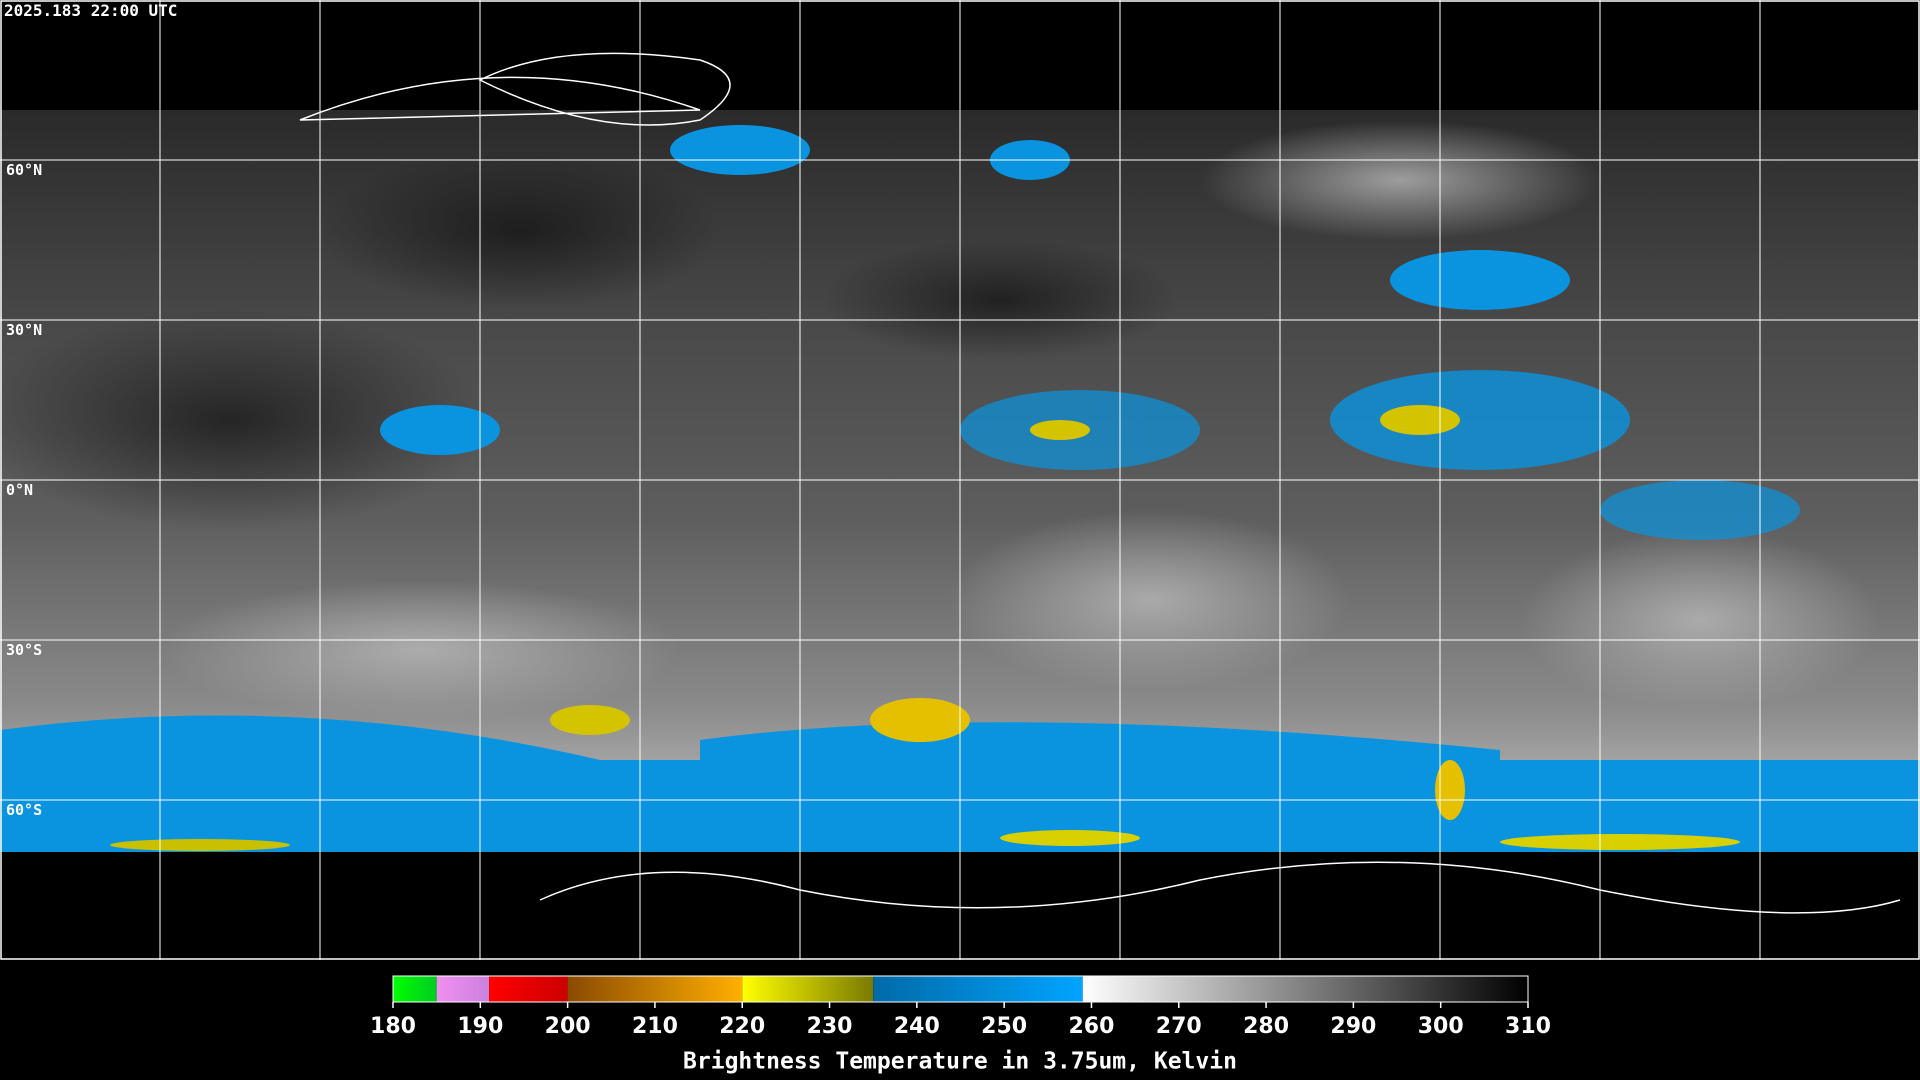 Image resolution: width=1920 pixels, height=1080 pixels. Describe the element at coordinates (830, 1026) in the screenshot. I see `colorbar-tick-label: 230` at that location.